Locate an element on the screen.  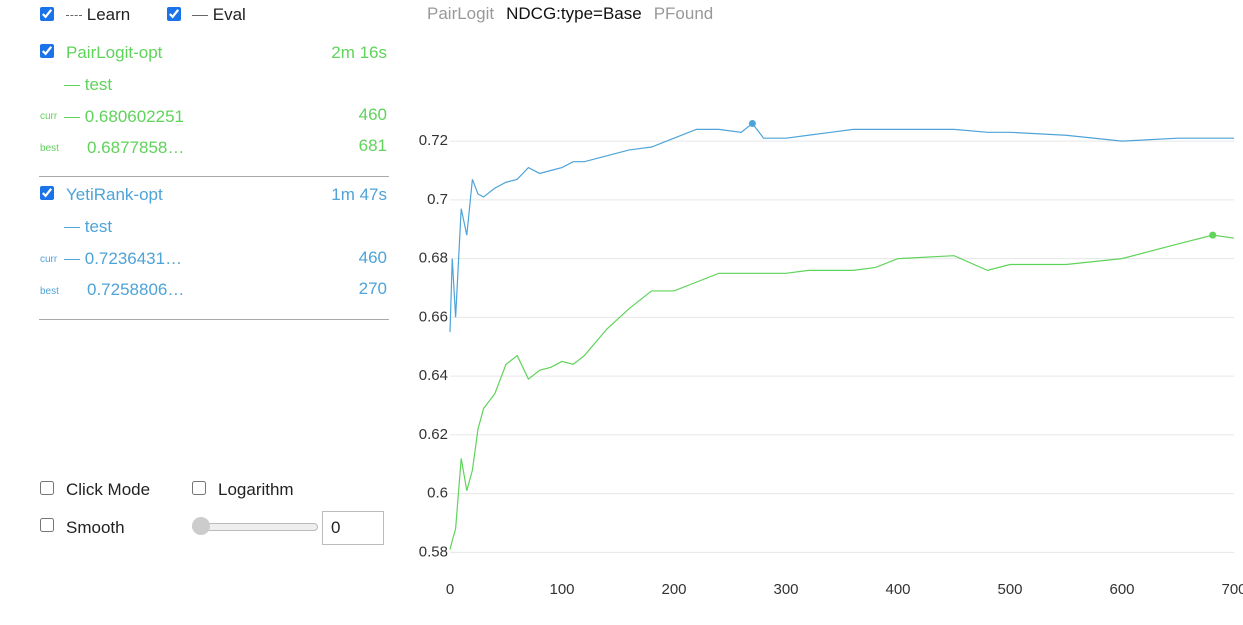
tab: PairLogit is located at coordinates (461, 13).